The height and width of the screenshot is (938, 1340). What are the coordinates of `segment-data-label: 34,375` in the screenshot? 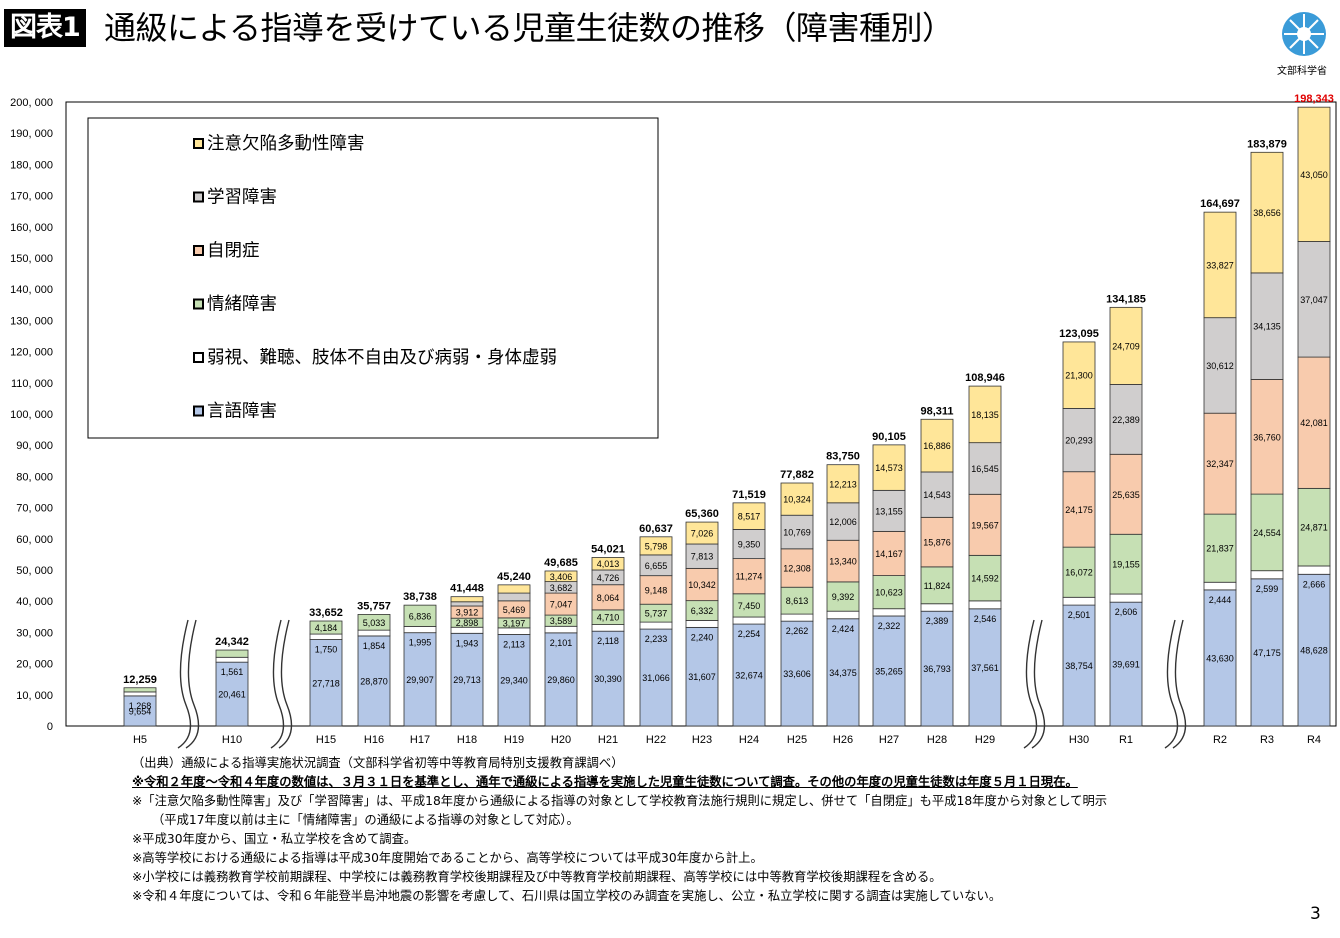 It's located at (843, 673).